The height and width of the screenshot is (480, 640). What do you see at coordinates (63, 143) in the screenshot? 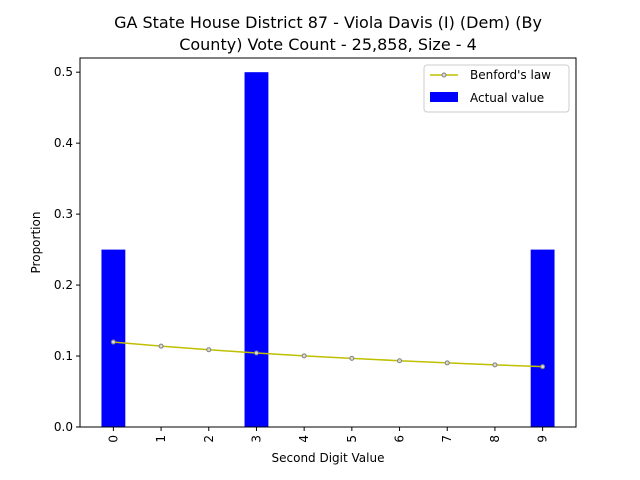
I see `y-tick-label: 0.4` at bounding box center [63, 143].